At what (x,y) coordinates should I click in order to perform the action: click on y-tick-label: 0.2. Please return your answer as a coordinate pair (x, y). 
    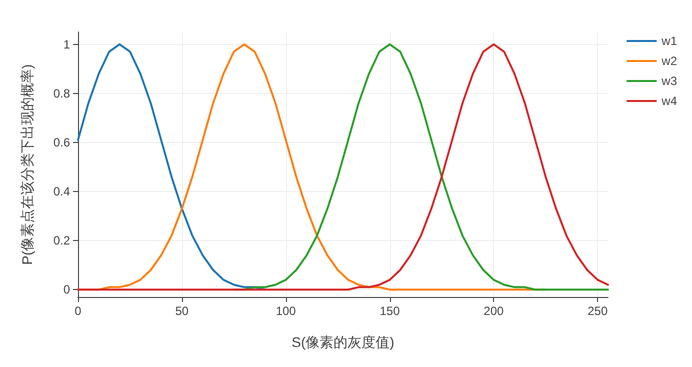
    Looking at the image, I should click on (61, 241).